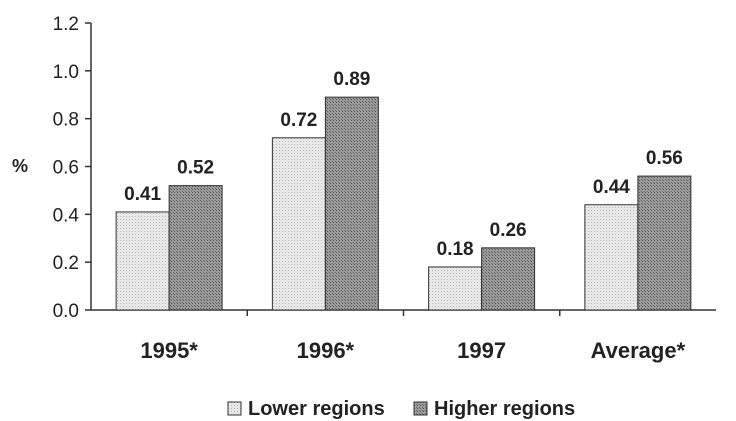 The image size is (736, 421). What do you see at coordinates (20, 166) in the screenshot?
I see `y-axis-label: %` at bounding box center [20, 166].